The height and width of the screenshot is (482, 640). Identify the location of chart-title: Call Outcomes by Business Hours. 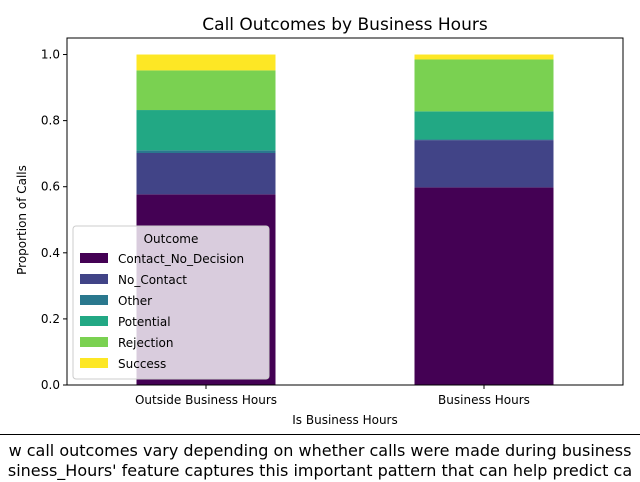
(345, 25).